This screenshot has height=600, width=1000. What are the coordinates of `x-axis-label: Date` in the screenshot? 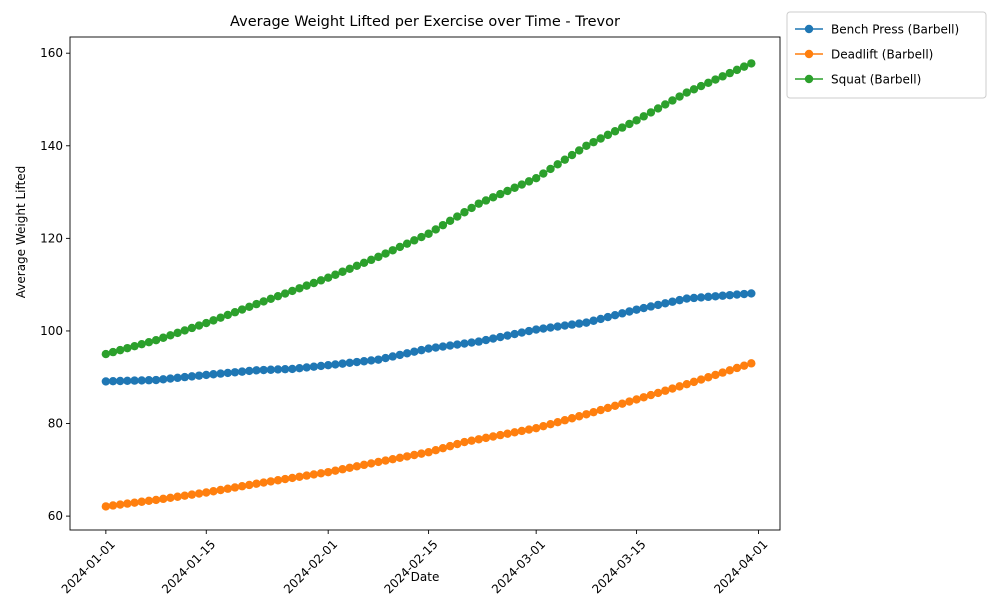 It's located at (425, 577).